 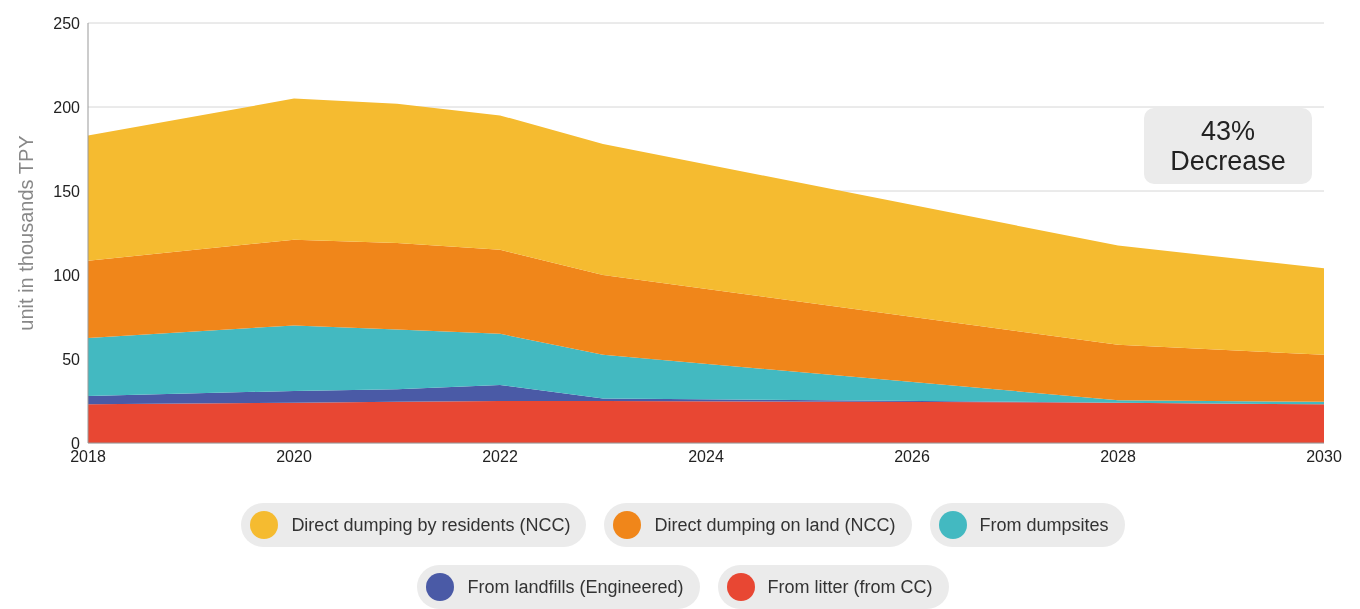 What do you see at coordinates (1324, 457) in the screenshot?
I see `x-tick-label: 2030` at bounding box center [1324, 457].